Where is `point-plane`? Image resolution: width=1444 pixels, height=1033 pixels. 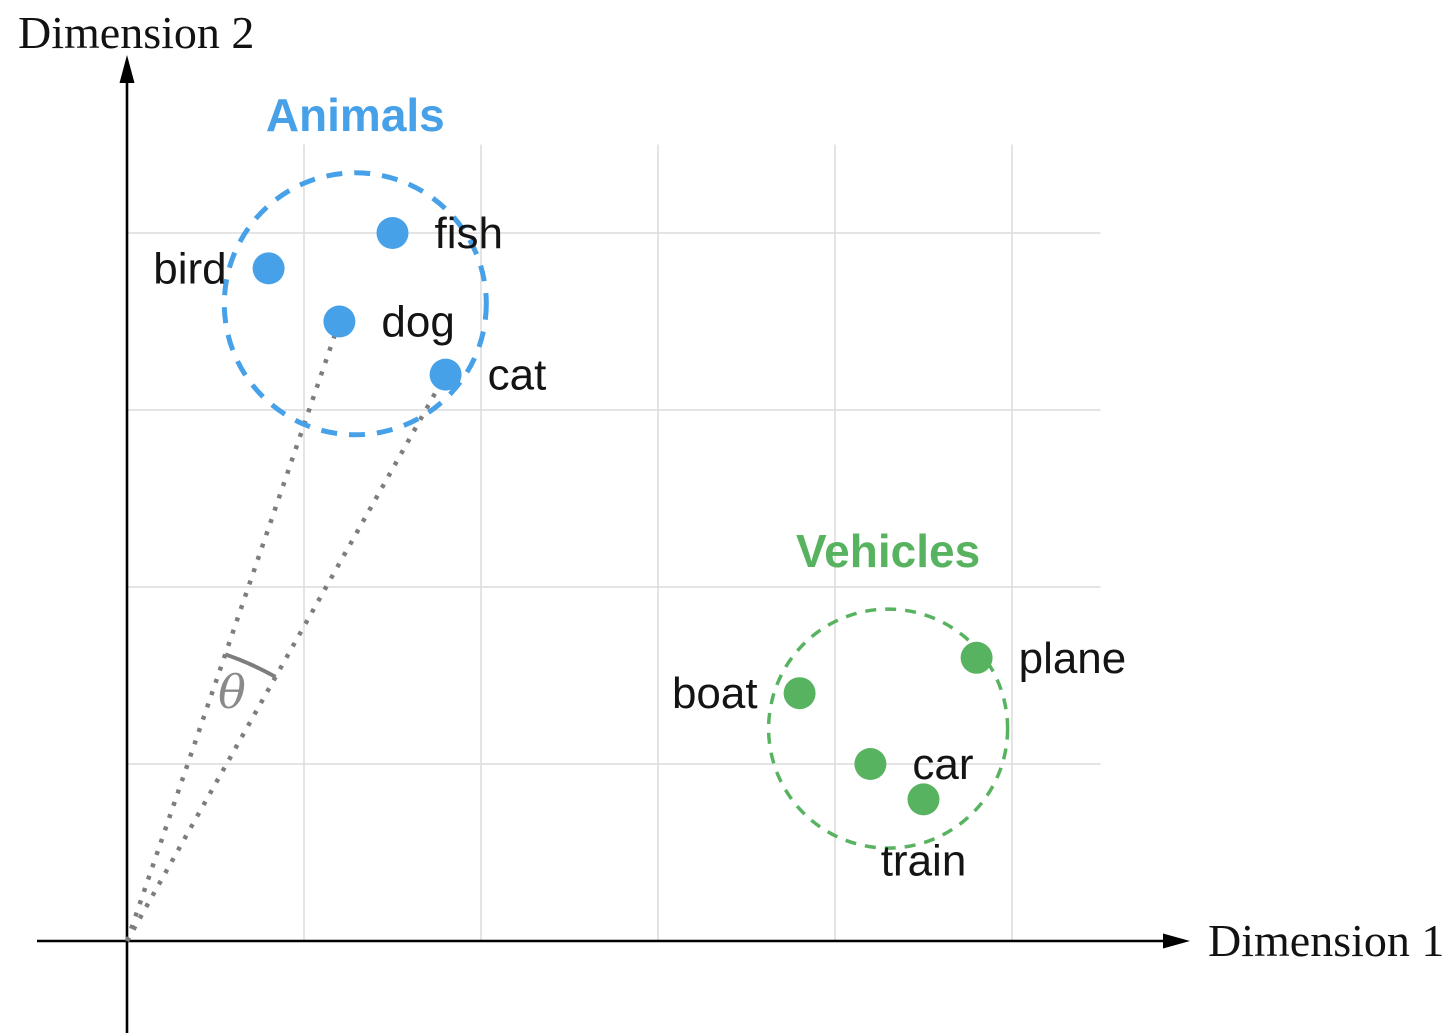 point-plane is located at coordinates (976, 657).